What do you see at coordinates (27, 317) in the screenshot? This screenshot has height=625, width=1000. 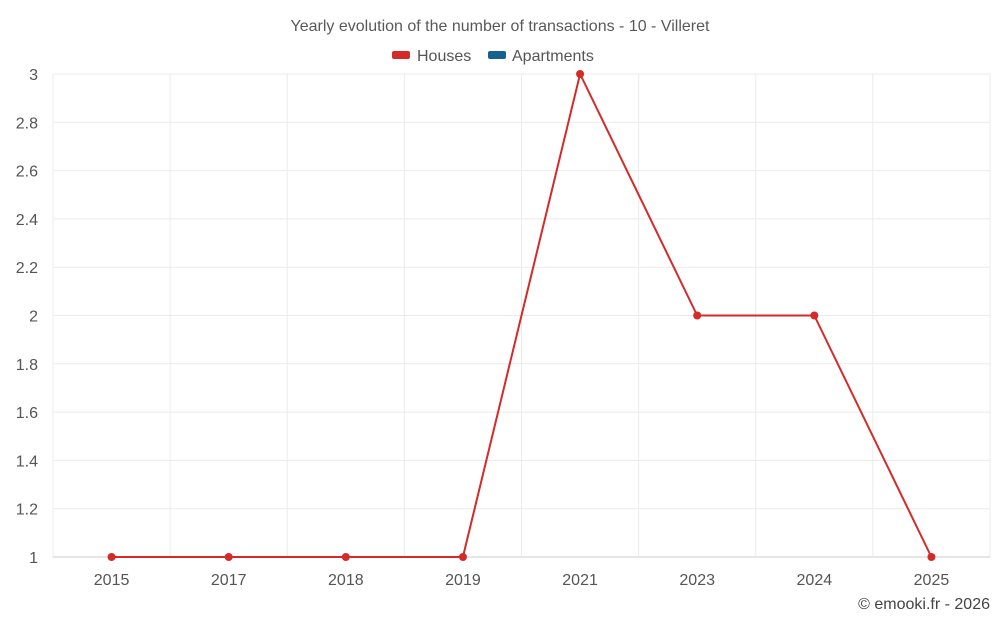 I see `y-axis-ticks: 1 1.2 1.4 1.6 1.8 2 2.2 2.4 2.6 2.8 3` at bounding box center [27, 317].